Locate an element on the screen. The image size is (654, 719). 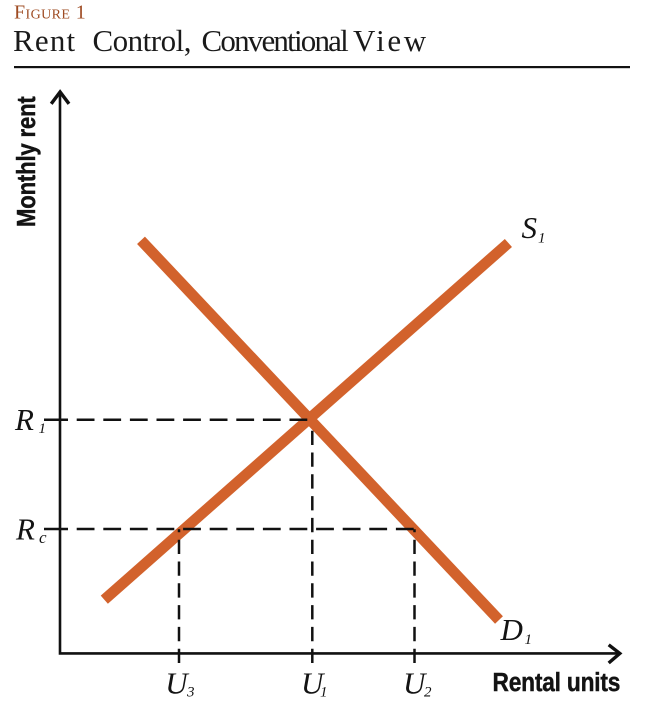
svg-text: S is located at coordinates (530, 227).